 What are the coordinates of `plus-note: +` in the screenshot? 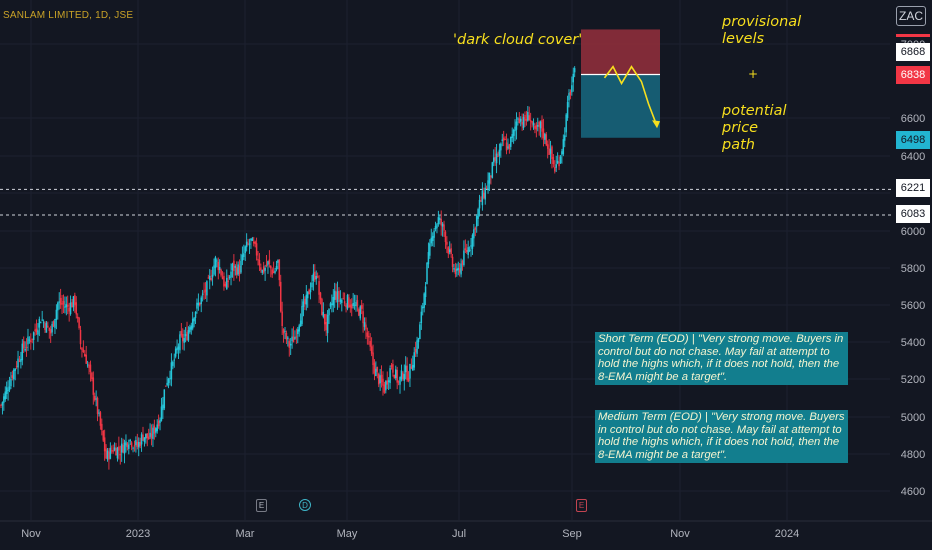 It's located at (753, 74).